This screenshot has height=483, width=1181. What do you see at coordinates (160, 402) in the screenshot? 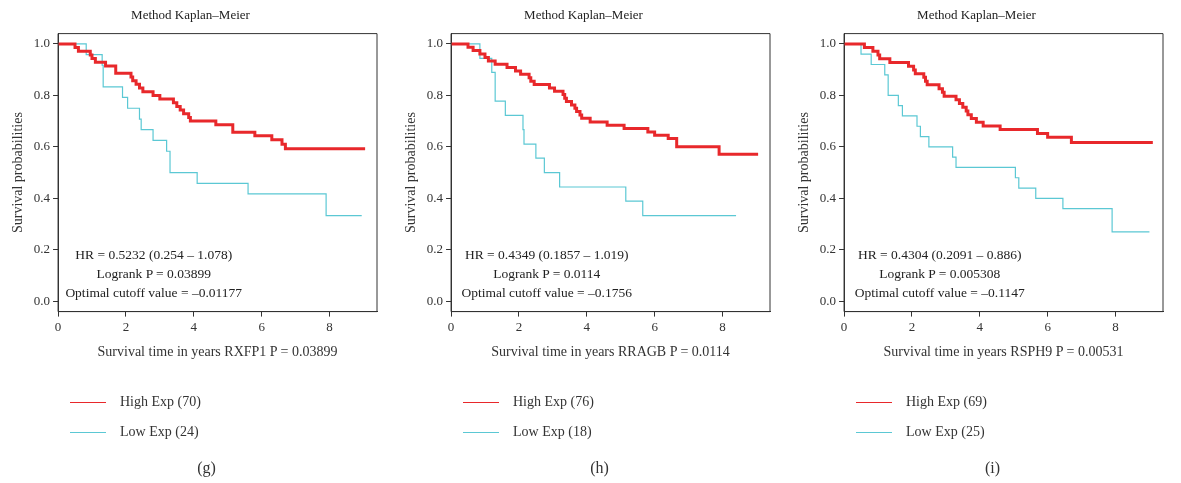
I see `legend-label: High Exp (70)` at bounding box center [160, 402].